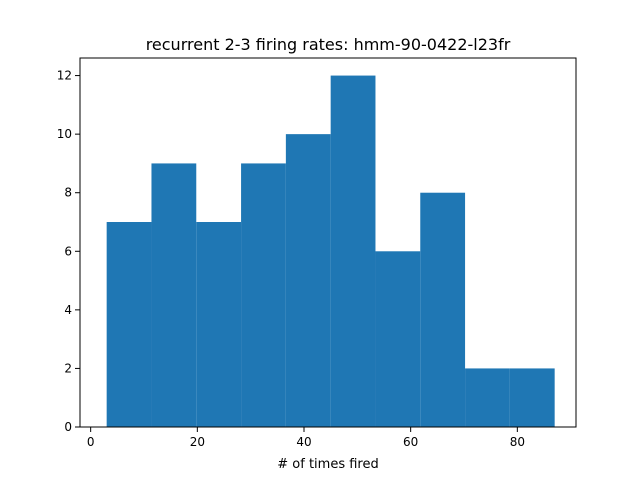  What do you see at coordinates (68, 310) in the screenshot?
I see `y-tick-label: 4` at bounding box center [68, 310].